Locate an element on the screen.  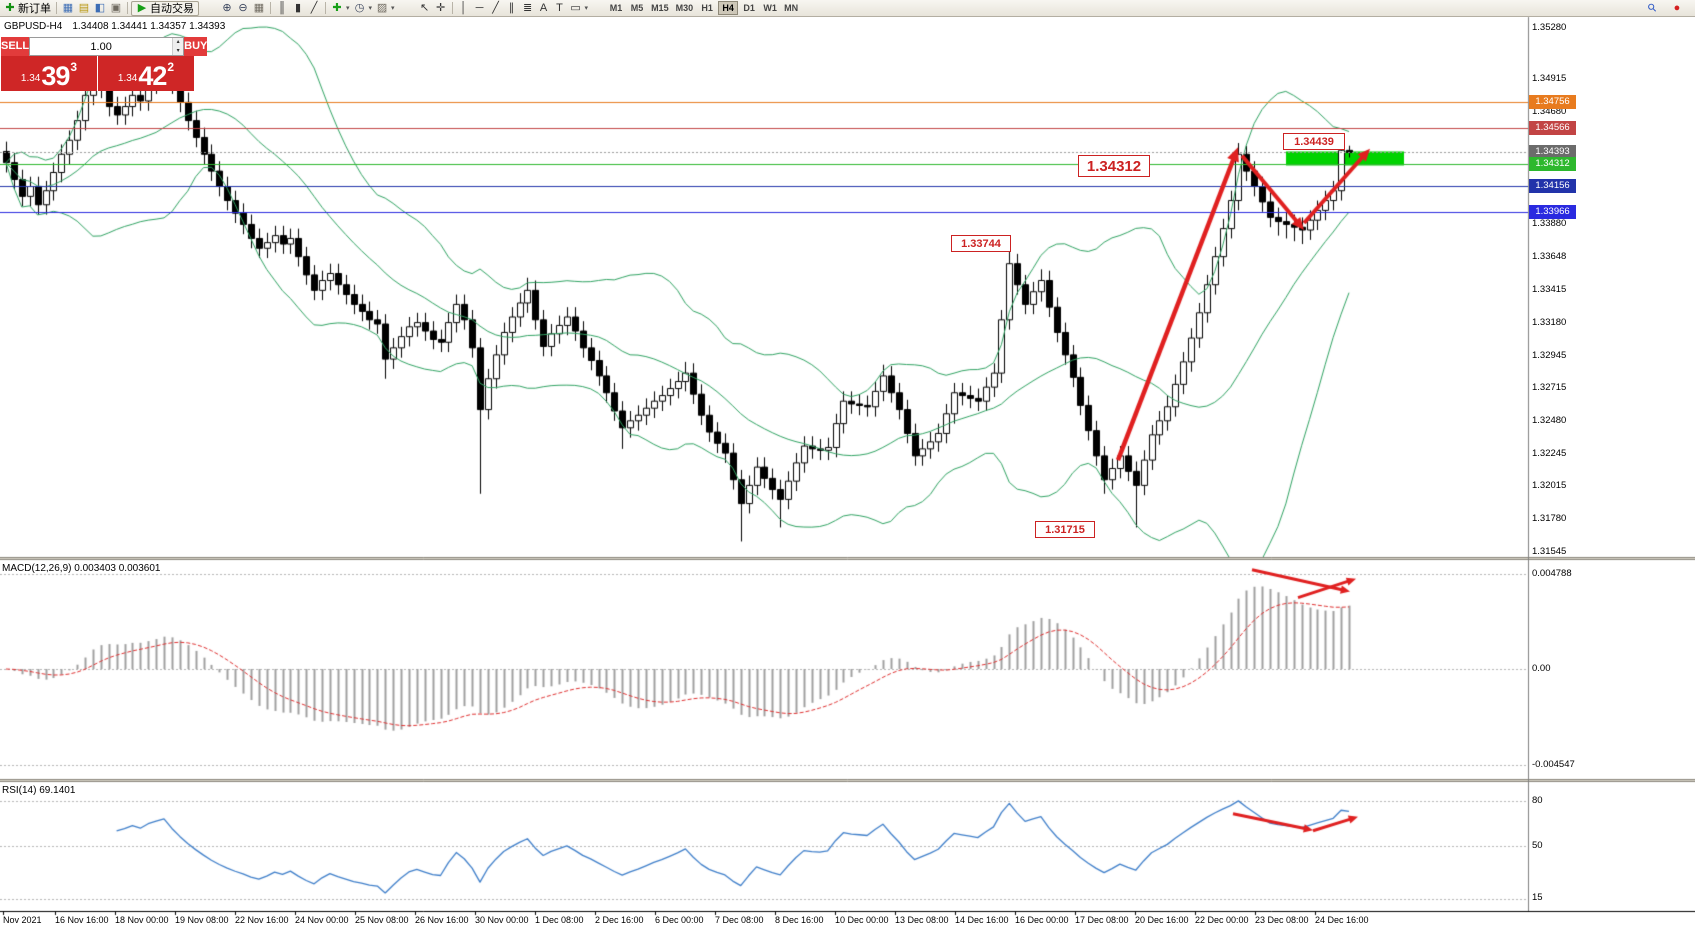
buy-price-sup: 2 is located at coordinates (171, 67).